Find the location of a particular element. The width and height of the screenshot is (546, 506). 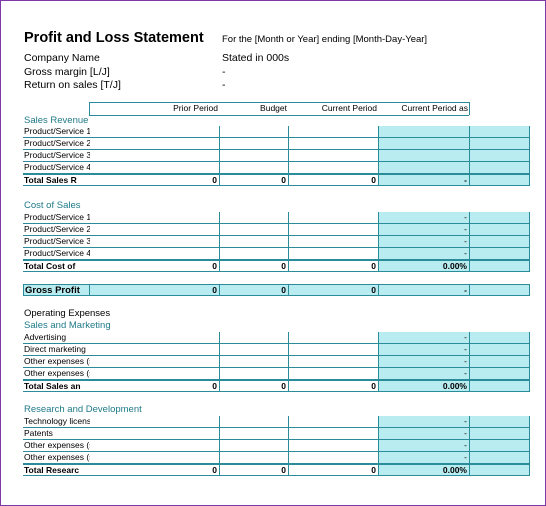

cell-label: Product/Service 4 is located at coordinates (56, 168).